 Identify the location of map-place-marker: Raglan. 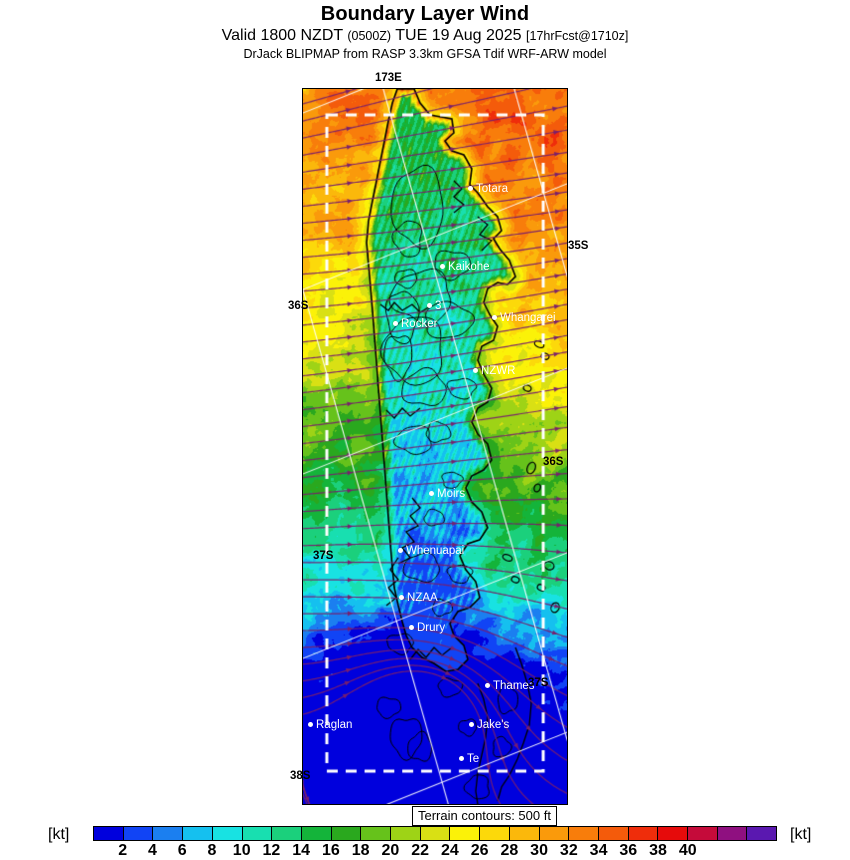
(330, 725).